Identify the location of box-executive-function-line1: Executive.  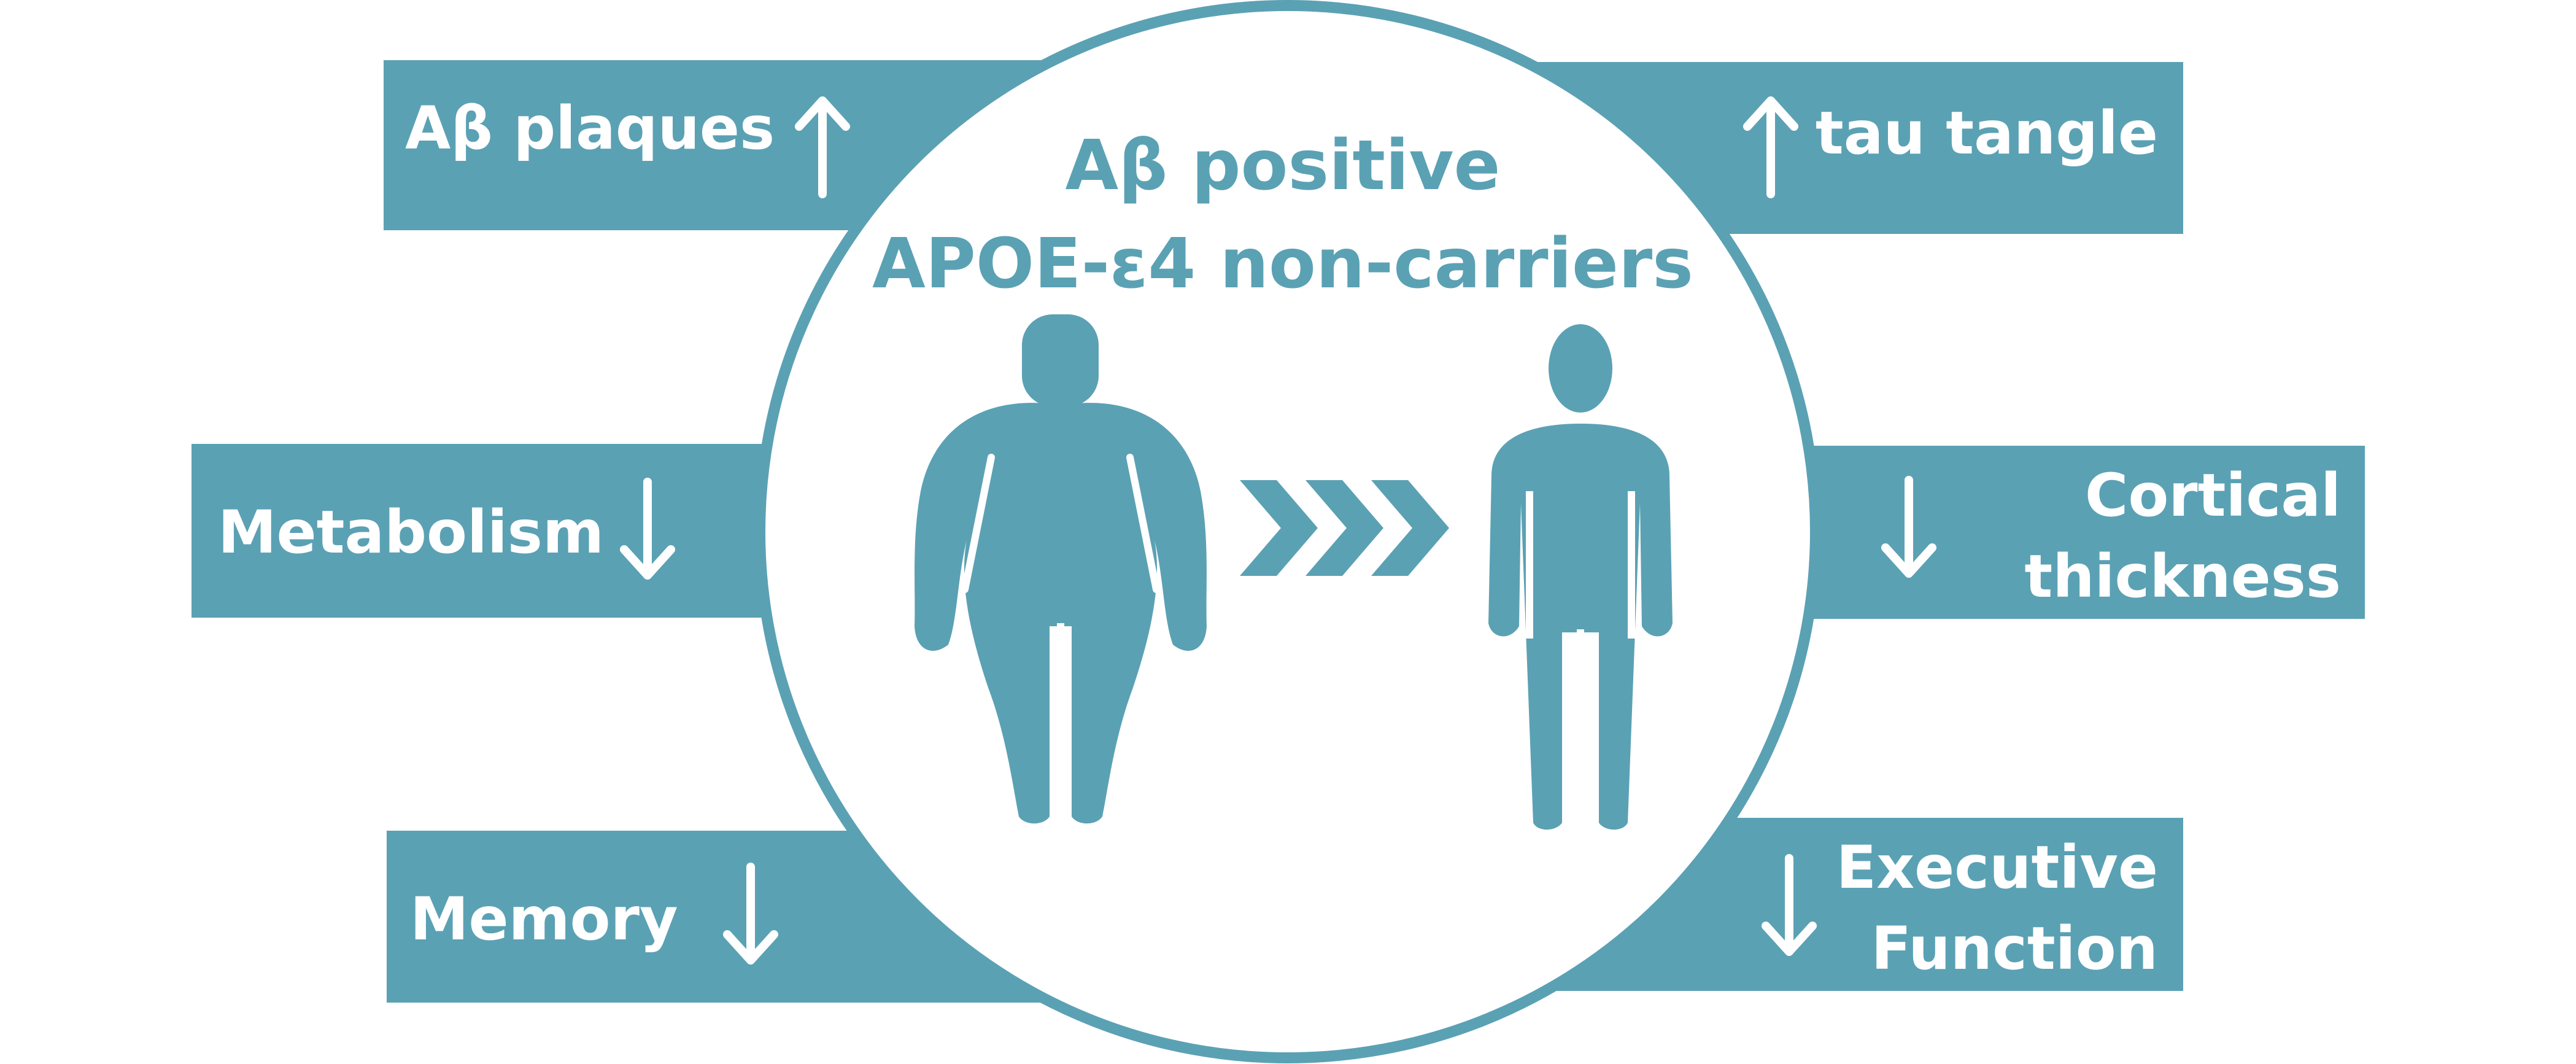
(1997, 867).